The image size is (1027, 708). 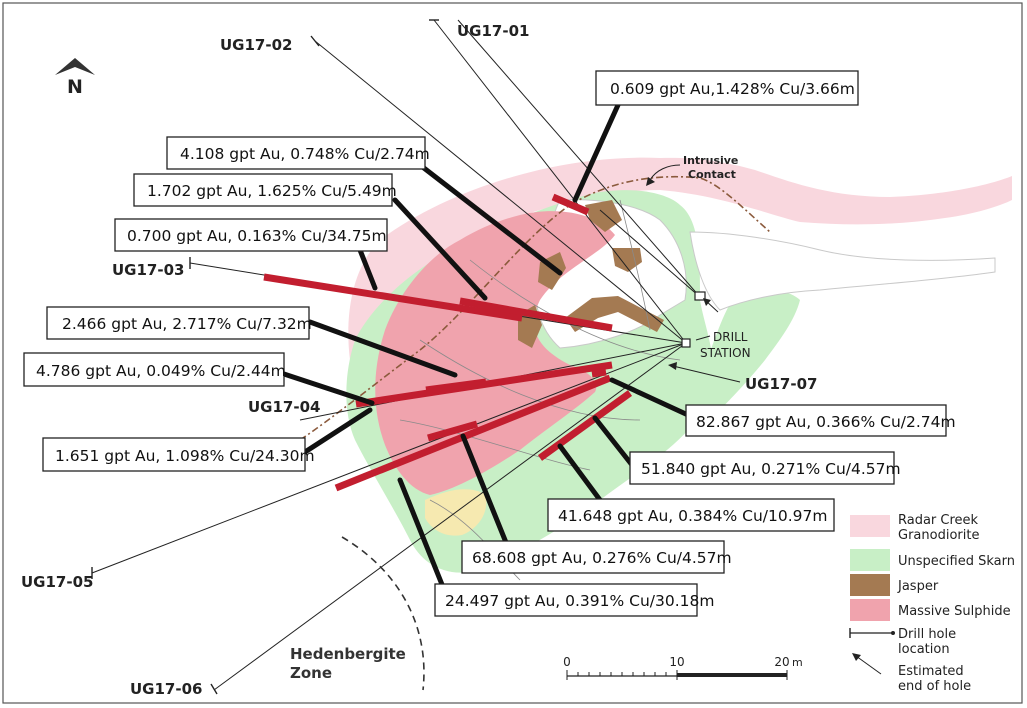 I want to click on intercept-label-7: 1.651 gpt Au, 1.098% Cu/24.30m, so click(x=185, y=456).